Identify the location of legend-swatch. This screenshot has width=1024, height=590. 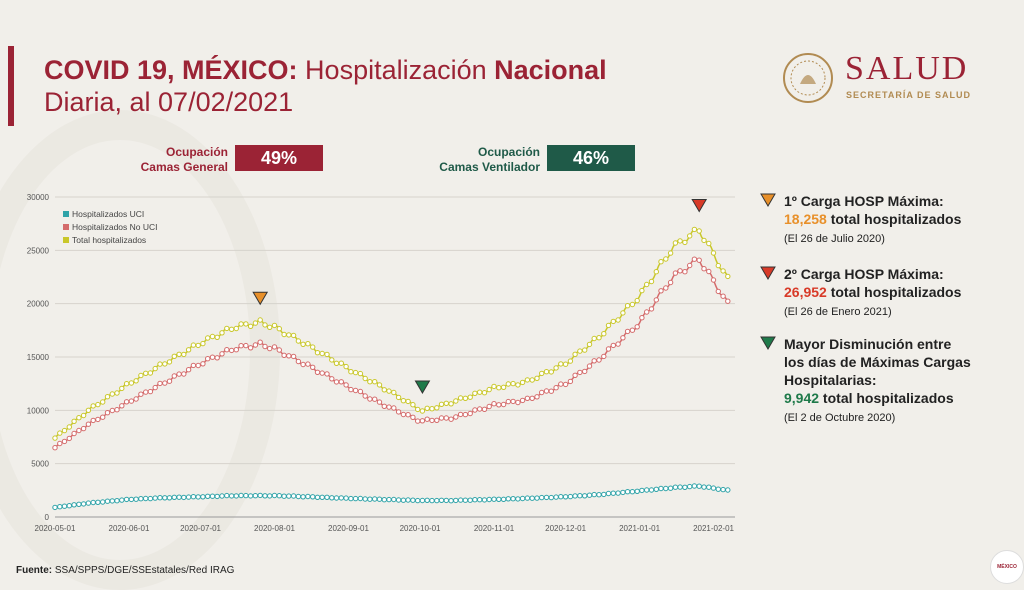
(66, 240).